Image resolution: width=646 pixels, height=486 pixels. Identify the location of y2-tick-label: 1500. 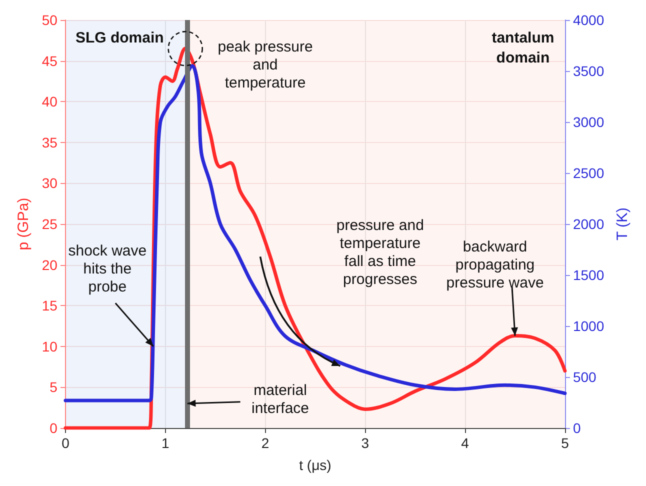
(588, 275).